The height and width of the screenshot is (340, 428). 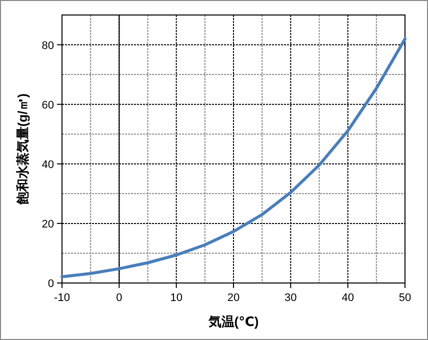 I want to click on x-tick-label: 40, so click(x=348, y=298).